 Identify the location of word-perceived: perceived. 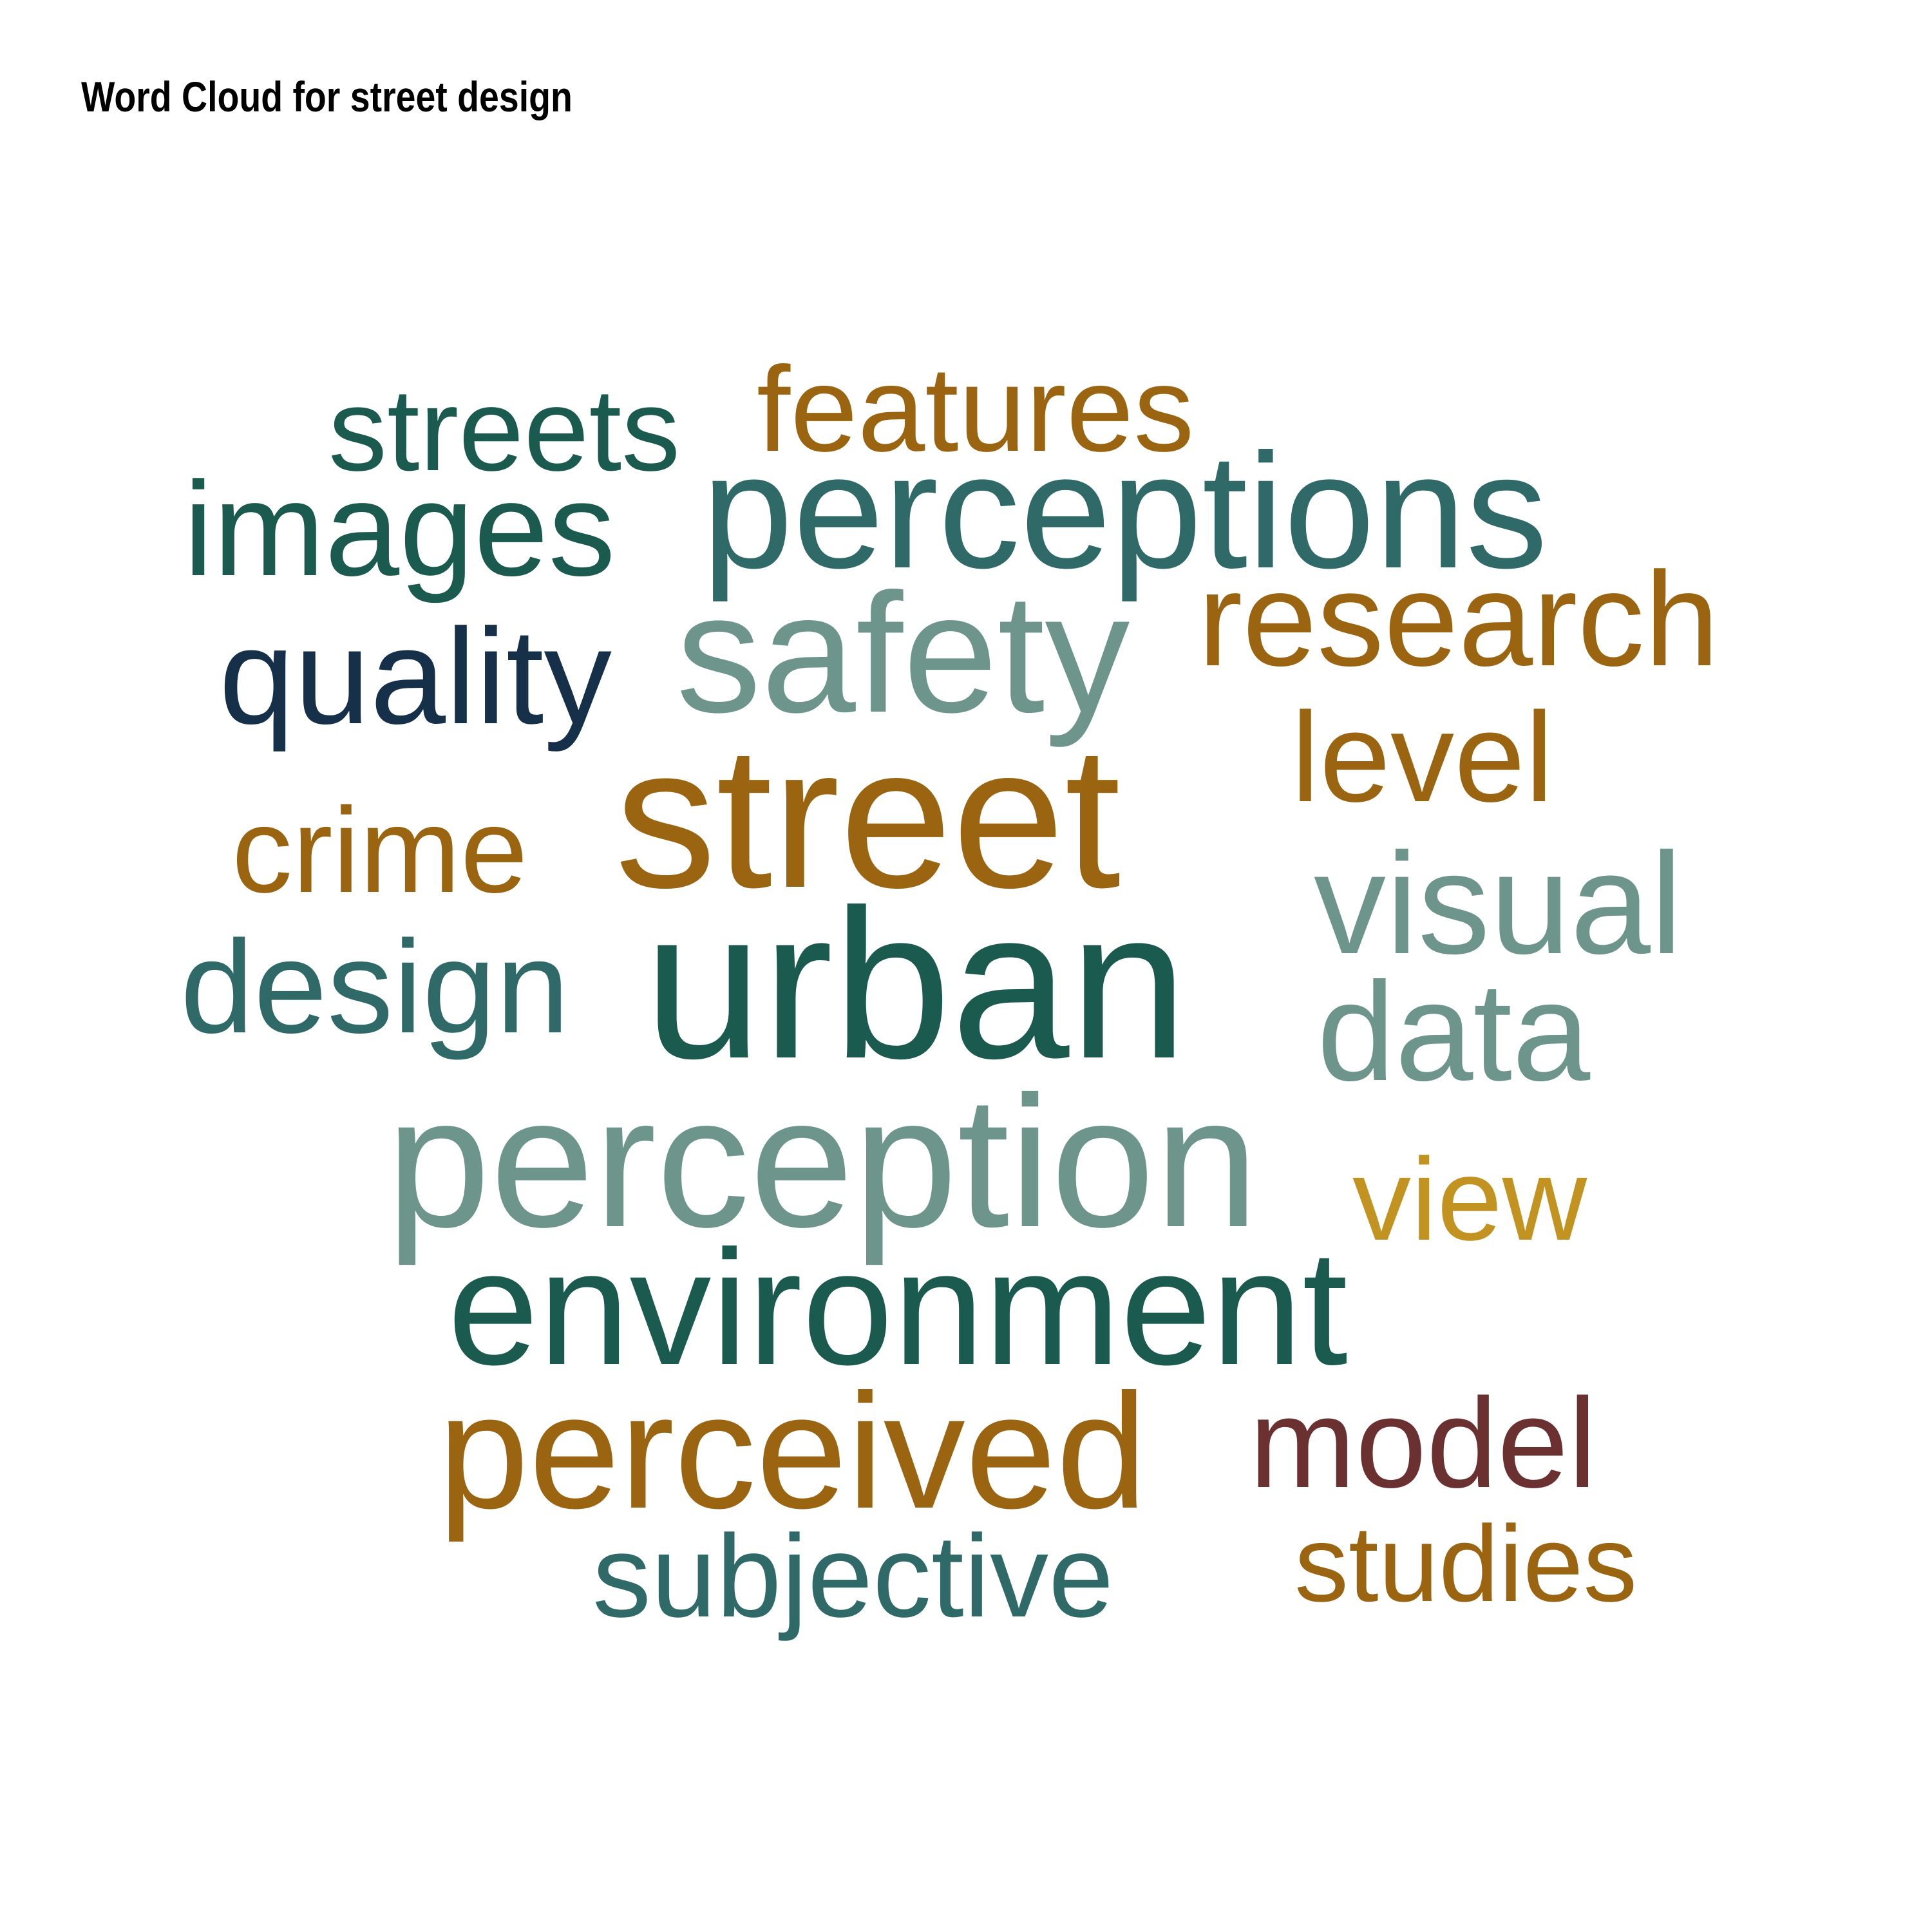
(793, 1450).